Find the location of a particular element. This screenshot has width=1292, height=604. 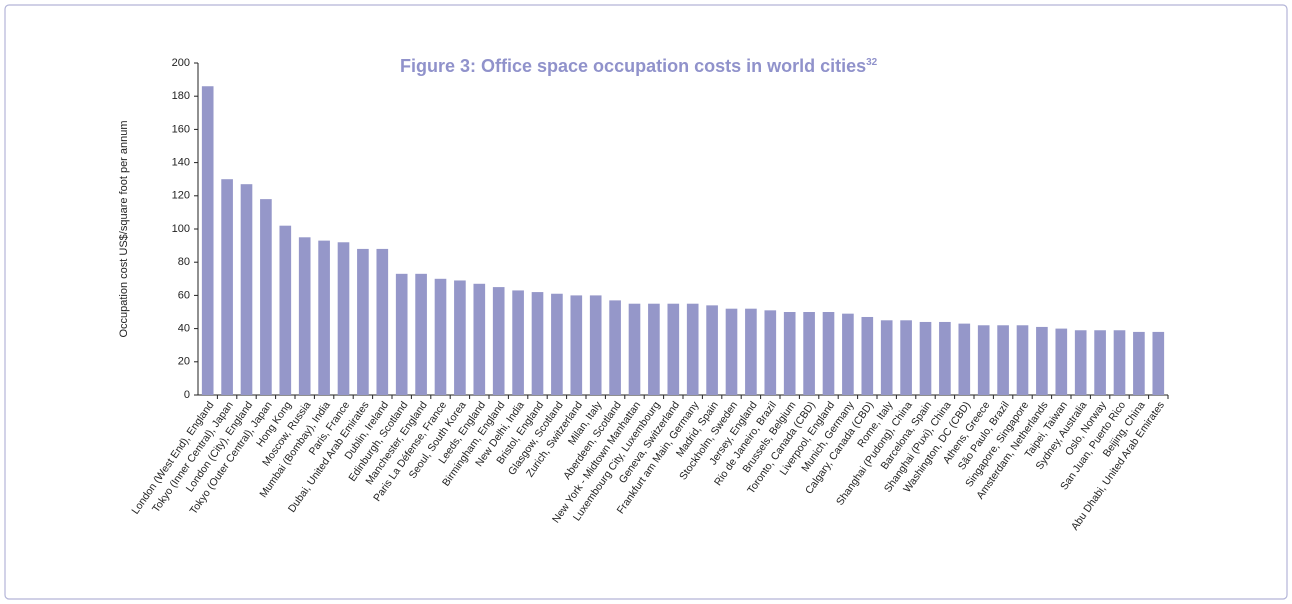

y-tick-label: 60 is located at coordinates (184, 295).